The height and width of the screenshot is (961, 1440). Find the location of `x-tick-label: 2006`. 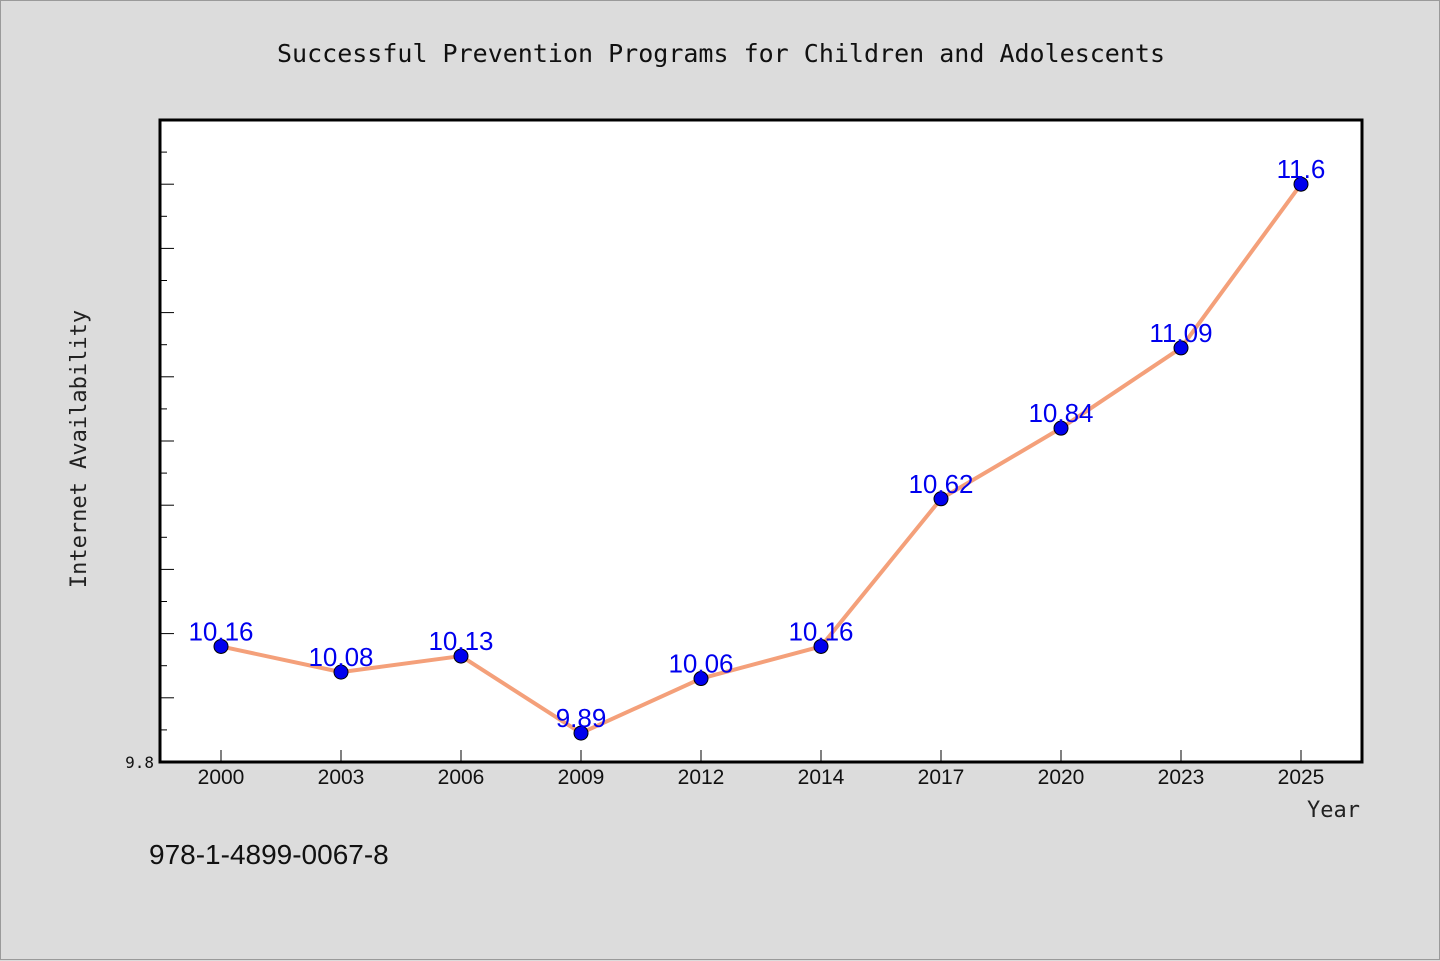

x-tick-label: 2006 is located at coordinates (461, 777).